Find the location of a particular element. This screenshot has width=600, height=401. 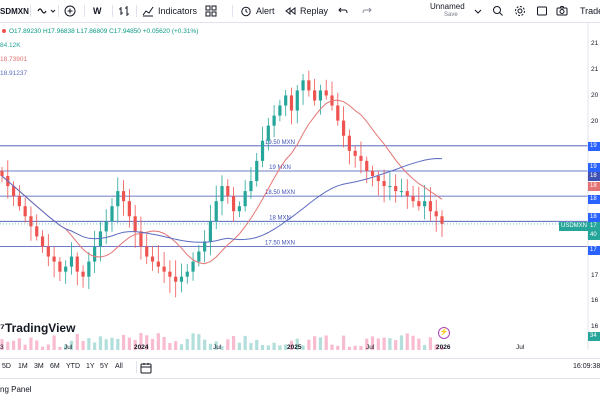

redo-button is located at coordinates (367, 11).